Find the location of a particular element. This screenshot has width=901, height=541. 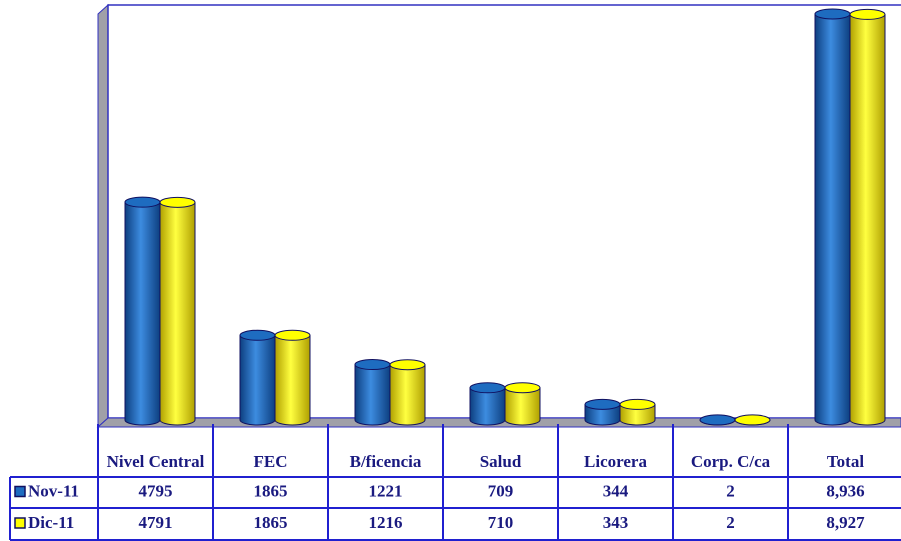

legend-label: Nov-11 is located at coordinates (53, 490).